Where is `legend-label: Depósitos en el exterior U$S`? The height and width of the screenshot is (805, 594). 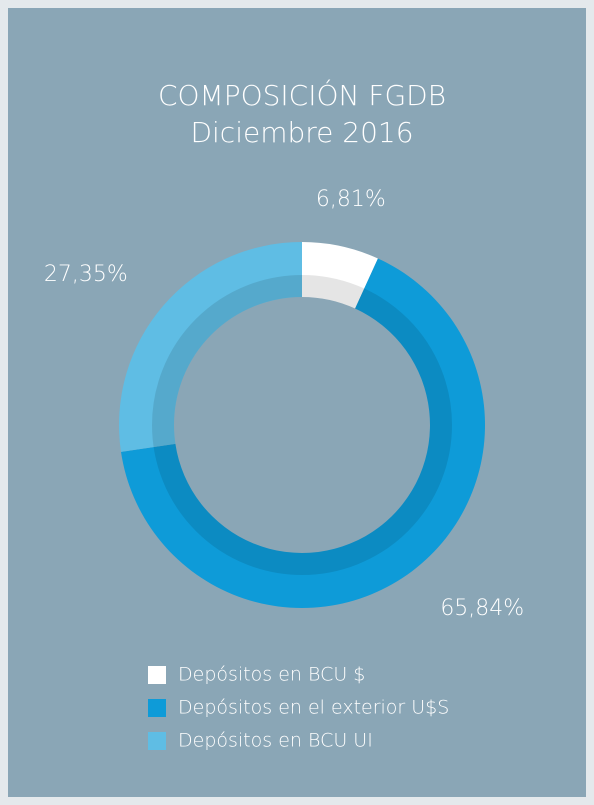
legend-label: Depósitos en el exterior U$S is located at coordinates (313, 708).